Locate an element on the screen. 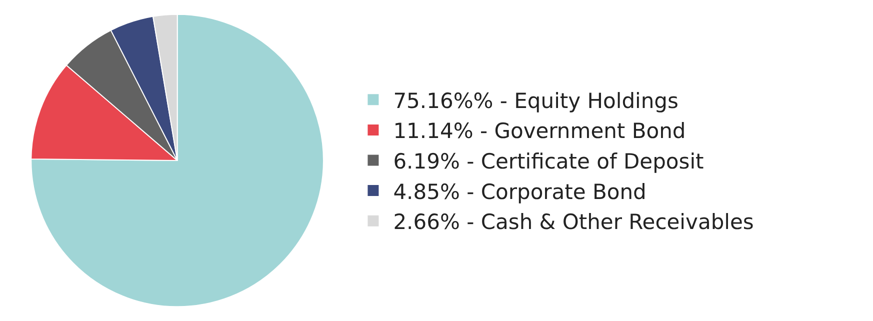 The image size is (873, 321). legend-label: 11.14% - Government Bond is located at coordinates (539, 131).